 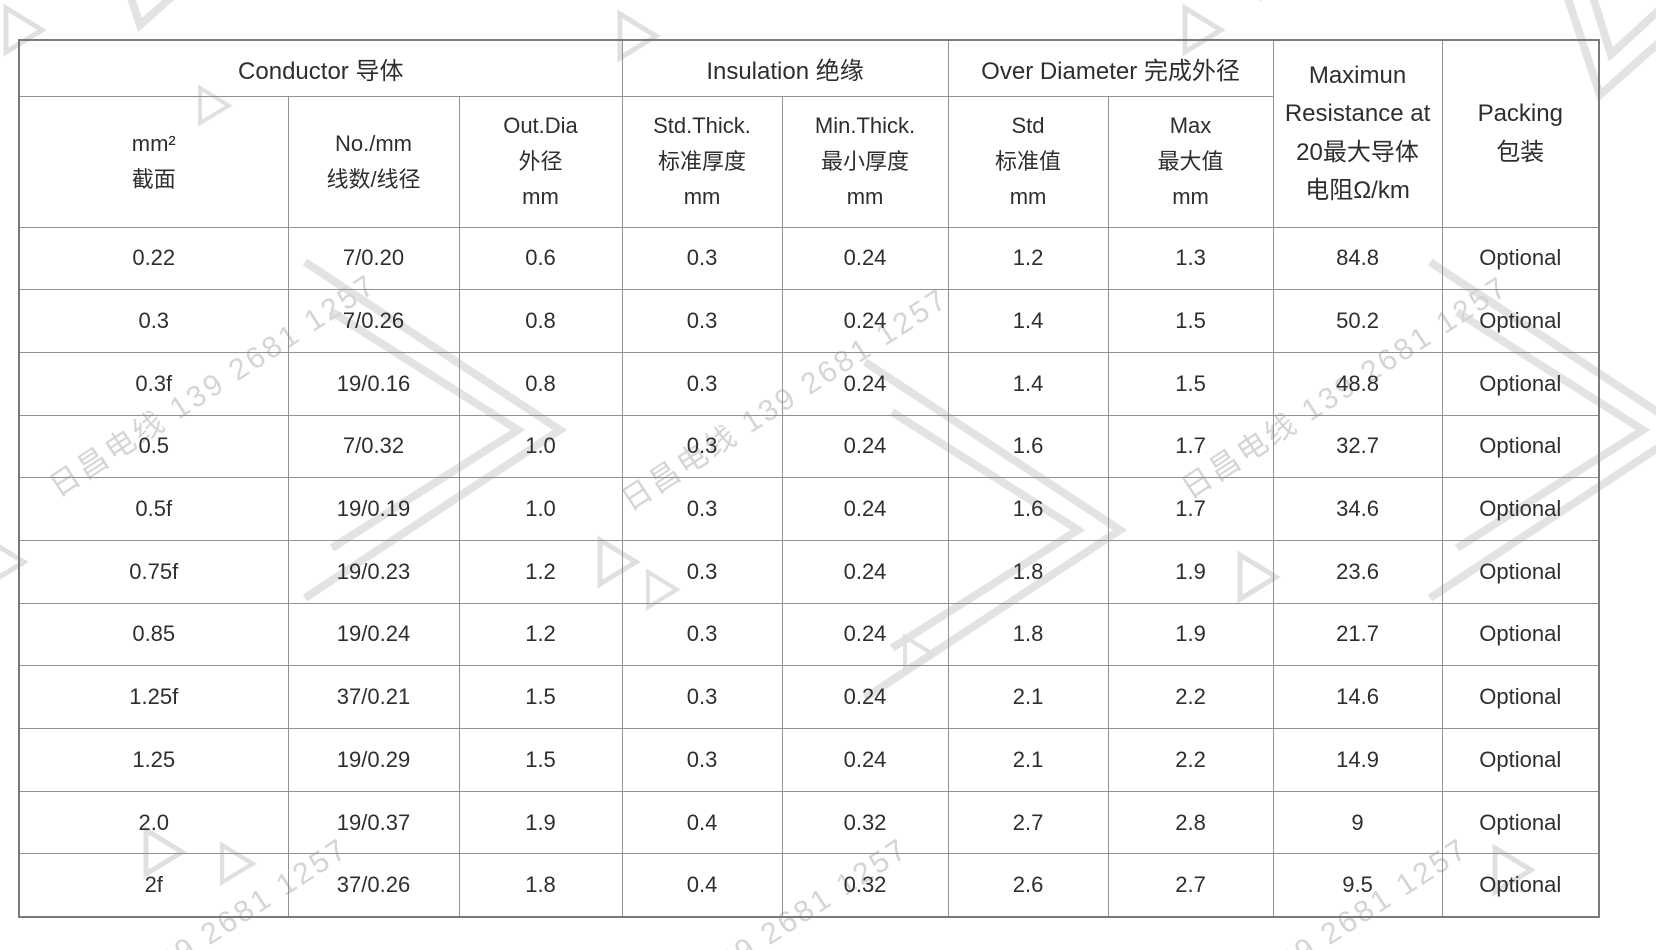 I want to click on column-group-header: Over Diameter 完成外径, so click(x=1110, y=68).